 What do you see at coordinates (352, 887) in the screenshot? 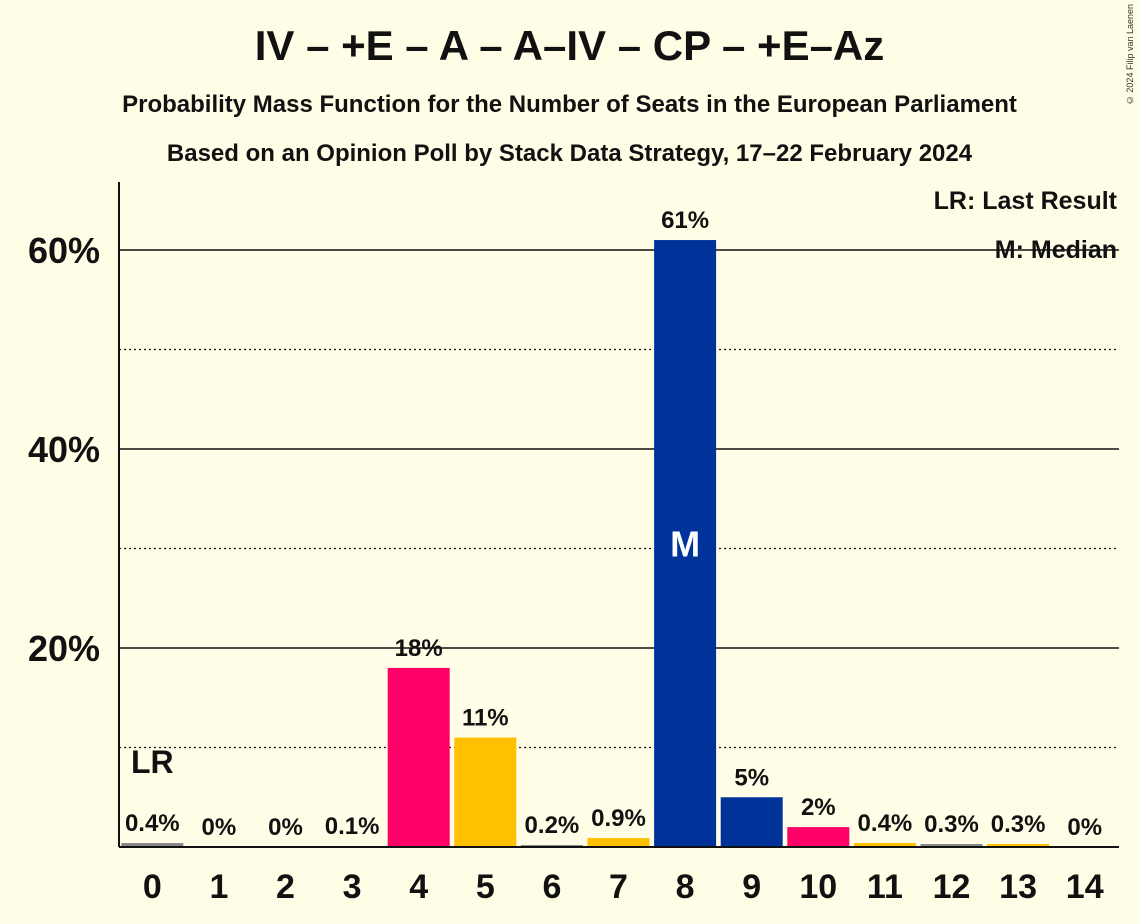
I see `x-tick-label: 3` at bounding box center [352, 887].